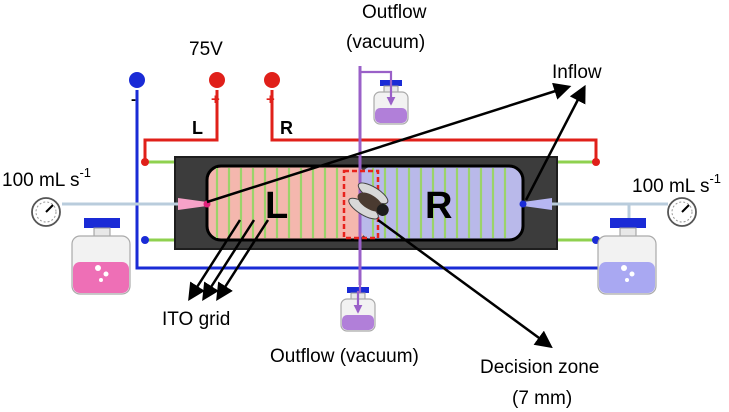 This screenshot has width=729, height=412. I want to click on fly-icon, so click(368, 201).